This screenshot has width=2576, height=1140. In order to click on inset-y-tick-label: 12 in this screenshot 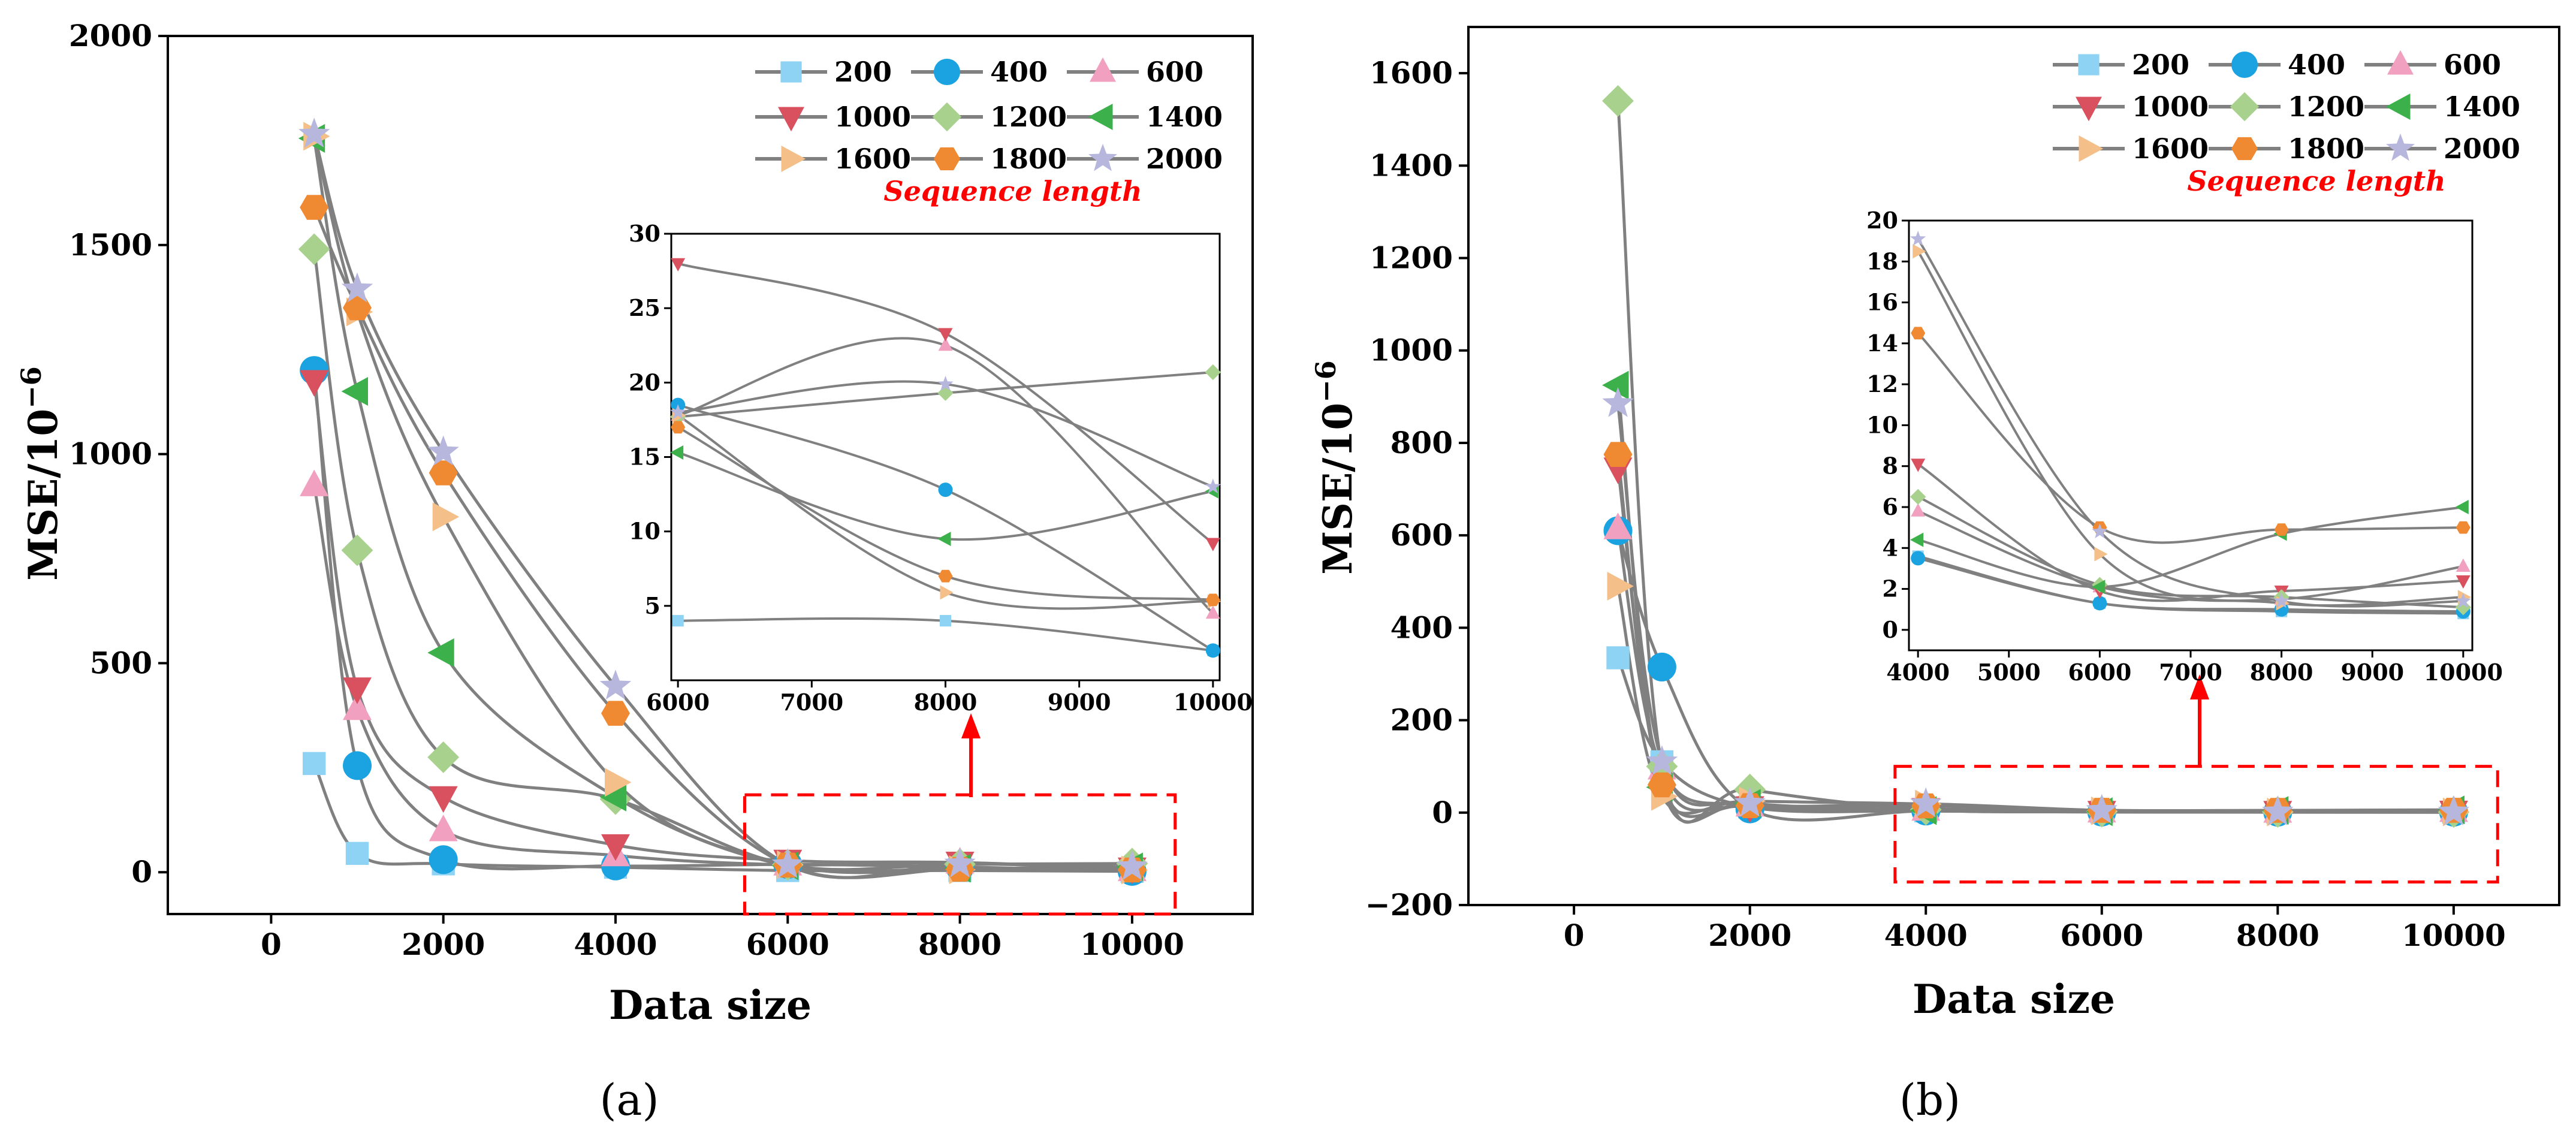, I will do `click(1882, 384)`.